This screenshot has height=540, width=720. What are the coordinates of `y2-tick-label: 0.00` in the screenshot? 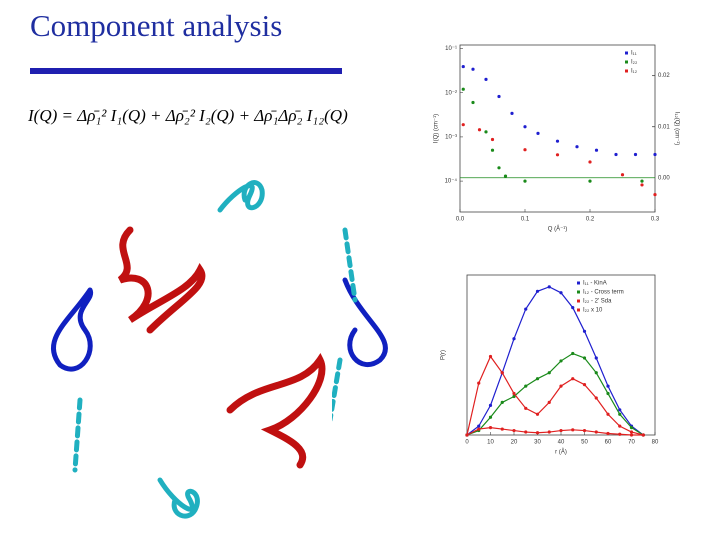 It's located at (664, 178).